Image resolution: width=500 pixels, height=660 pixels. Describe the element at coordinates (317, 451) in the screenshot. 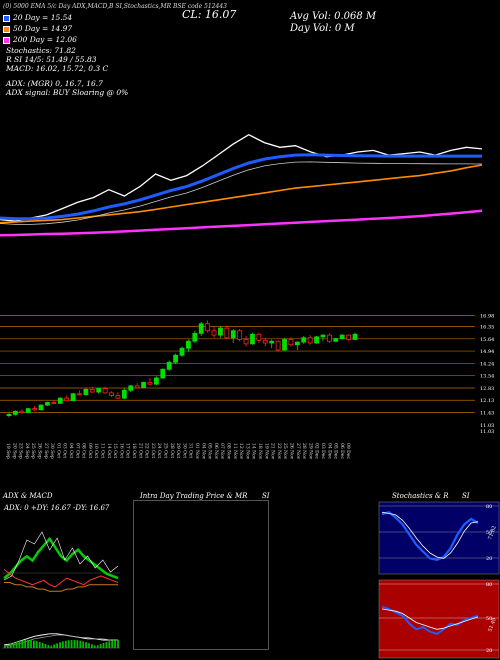

I see `candle-x-tick: 02 Dec` at that location.